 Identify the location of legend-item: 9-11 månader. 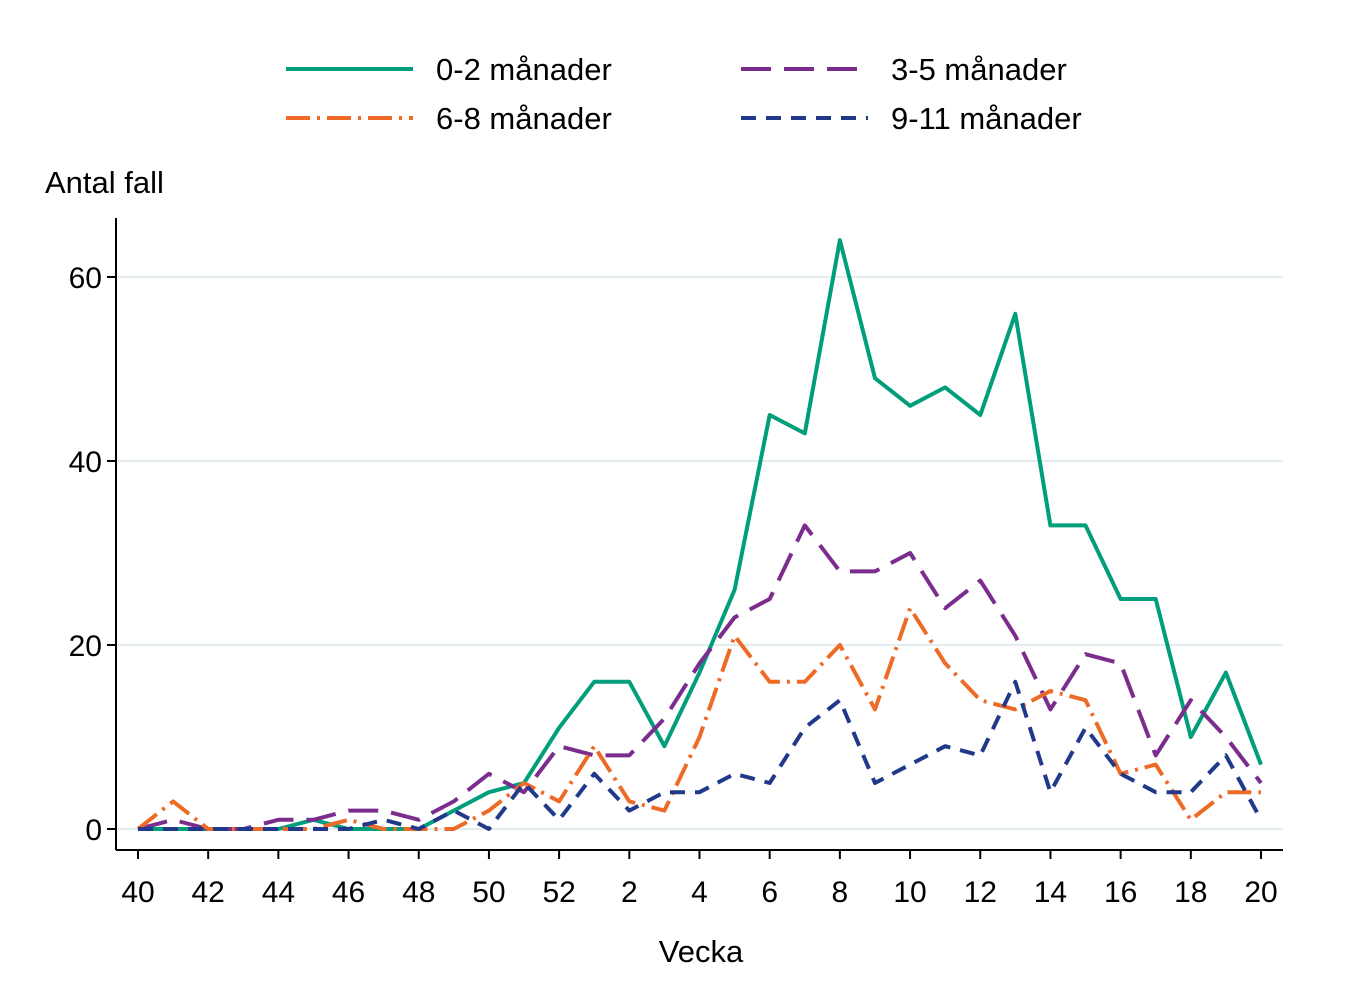
(911, 118).